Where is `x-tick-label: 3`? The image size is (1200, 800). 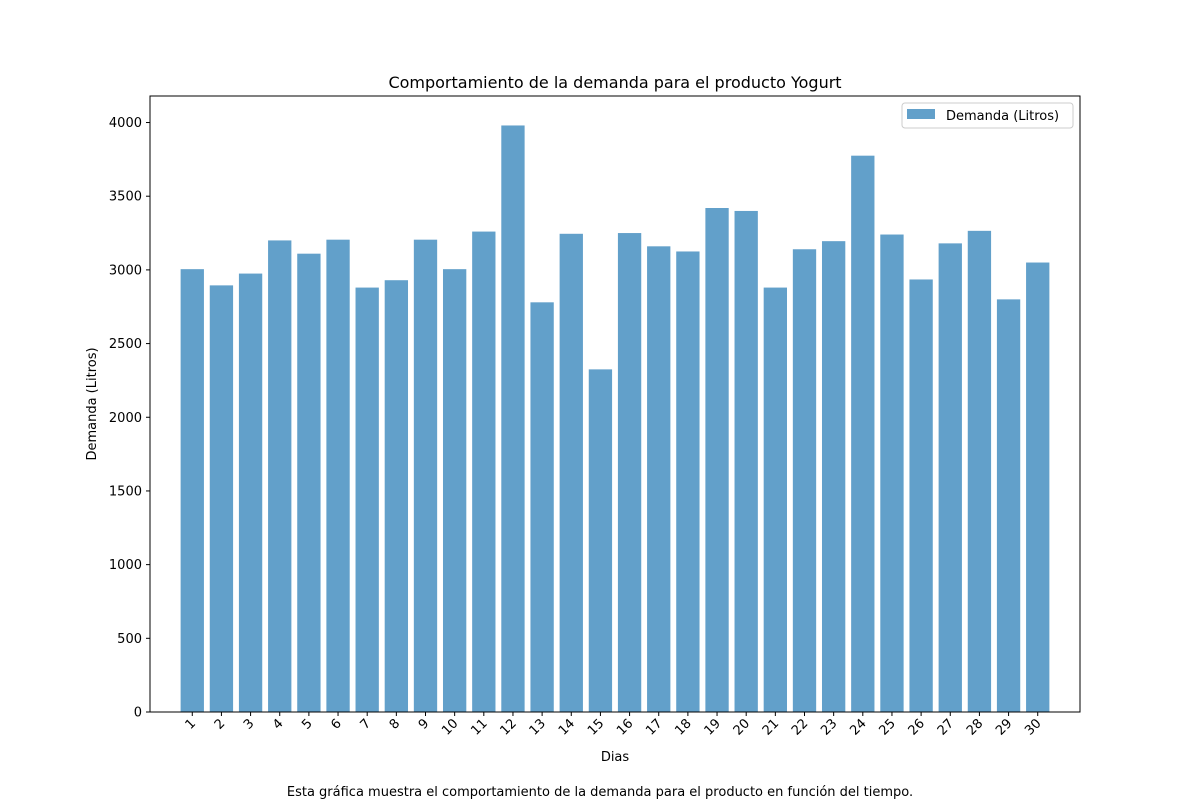 x-tick-label: 3 is located at coordinates (249, 724).